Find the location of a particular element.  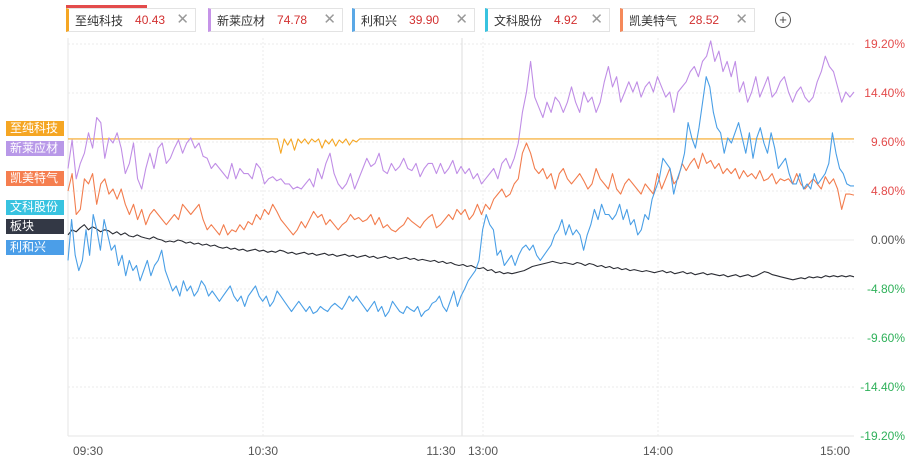

y-tick-label: 19.20% is located at coordinates (884, 44).